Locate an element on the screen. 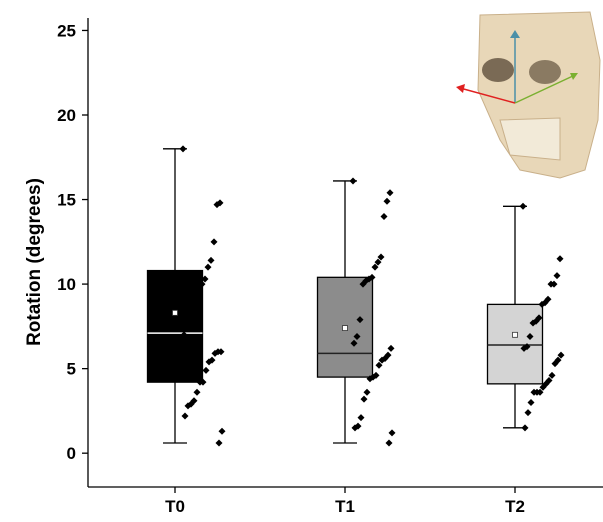  y-tick-label: 20 is located at coordinates (66, 115).